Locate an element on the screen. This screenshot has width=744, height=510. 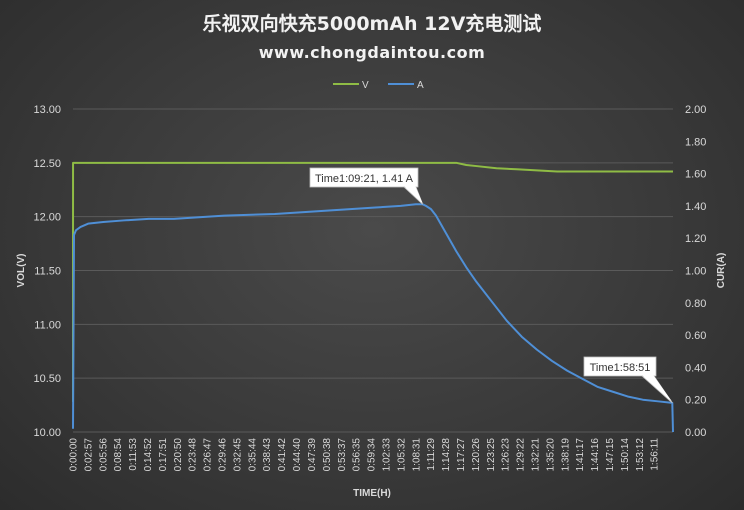
x-tick-label: 0:47:39 is located at coordinates (312, 455).